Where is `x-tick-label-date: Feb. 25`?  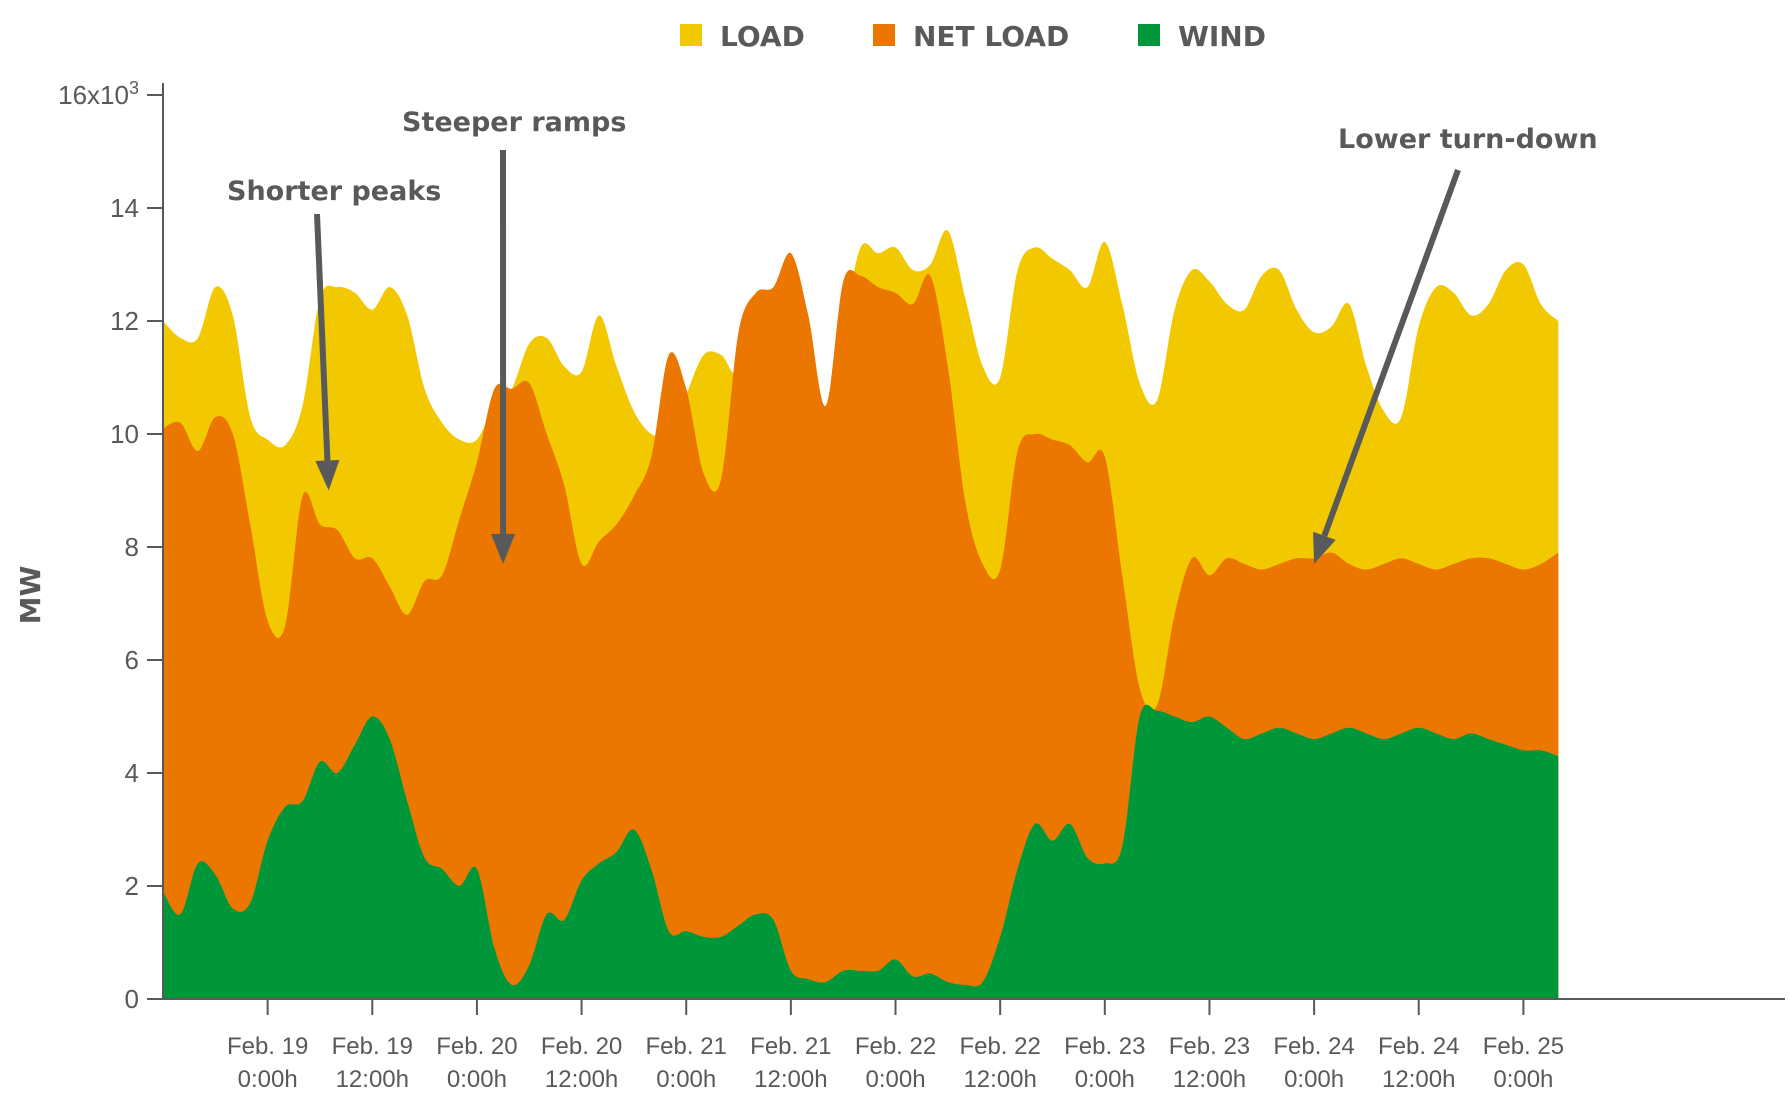 x-tick-label-date: Feb. 25 is located at coordinates (1523, 1046).